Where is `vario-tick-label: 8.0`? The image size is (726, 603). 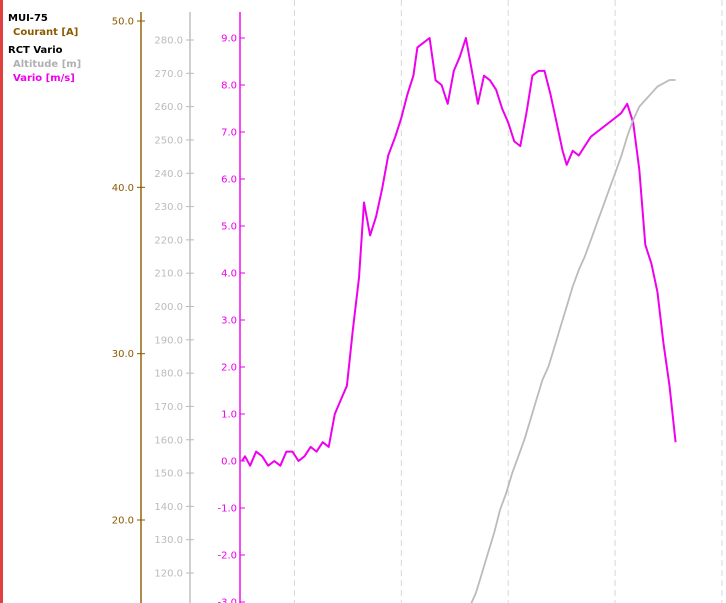
vario-tick-label: 8.0 is located at coordinates (229, 86).